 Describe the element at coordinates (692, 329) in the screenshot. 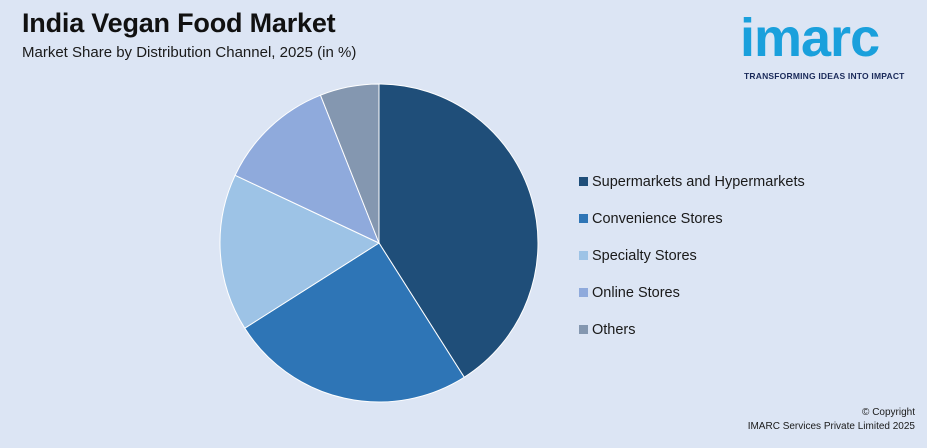

I see `legend-item-others: Others` at that location.